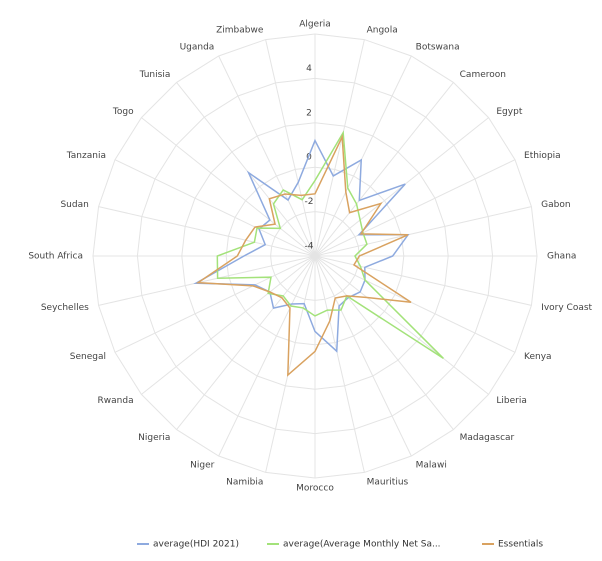 Image resolution: width=602 pixels, height=561 pixels. What do you see at coordinates (244, 483) in the screenshot?
I see `category-label: Namibia` at bounding box center [244, 483].